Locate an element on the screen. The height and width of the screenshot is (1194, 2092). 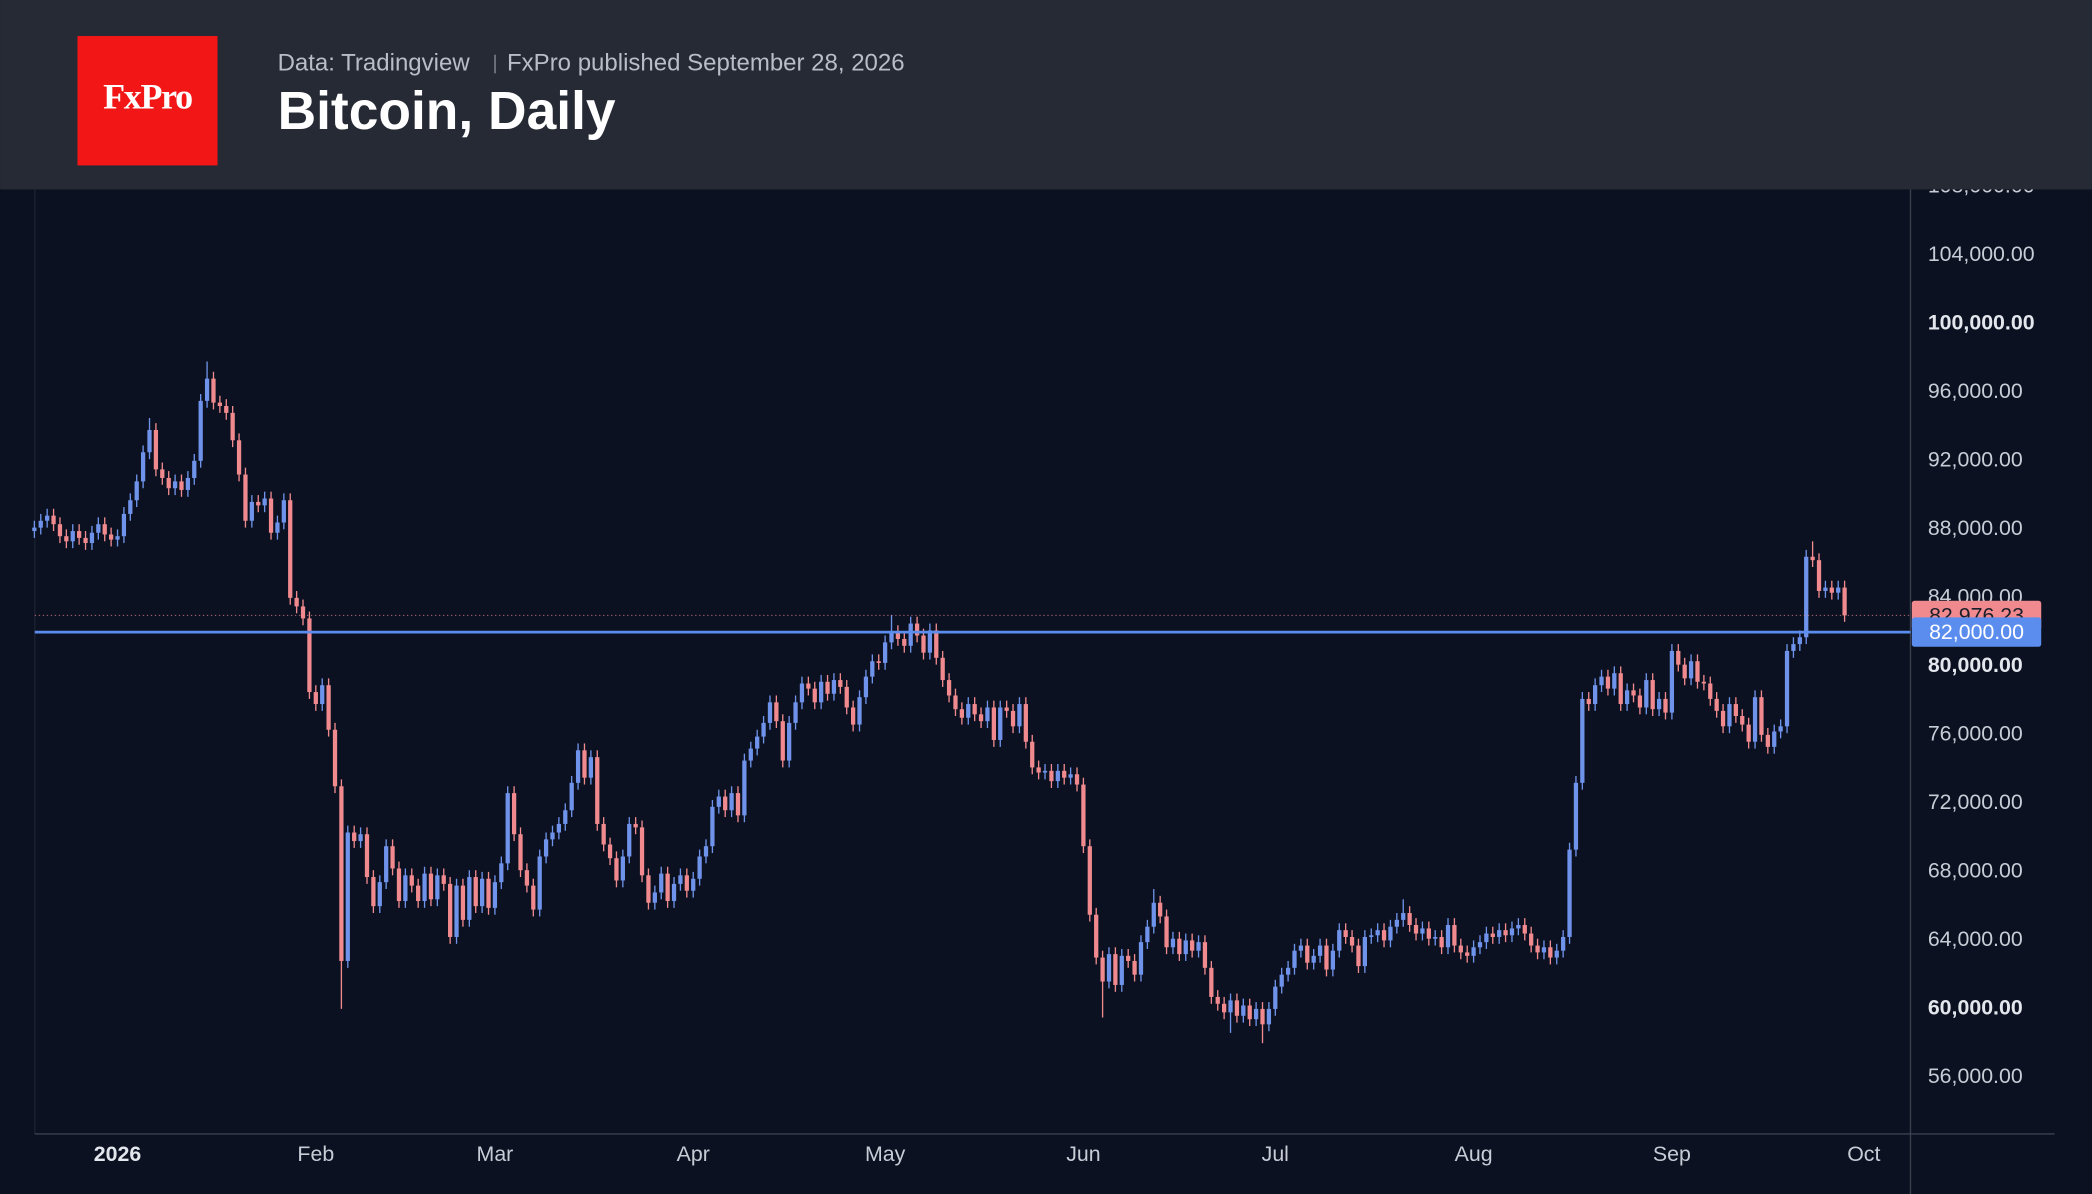
logo-text: FxPro is located at coordinates (147, 96).